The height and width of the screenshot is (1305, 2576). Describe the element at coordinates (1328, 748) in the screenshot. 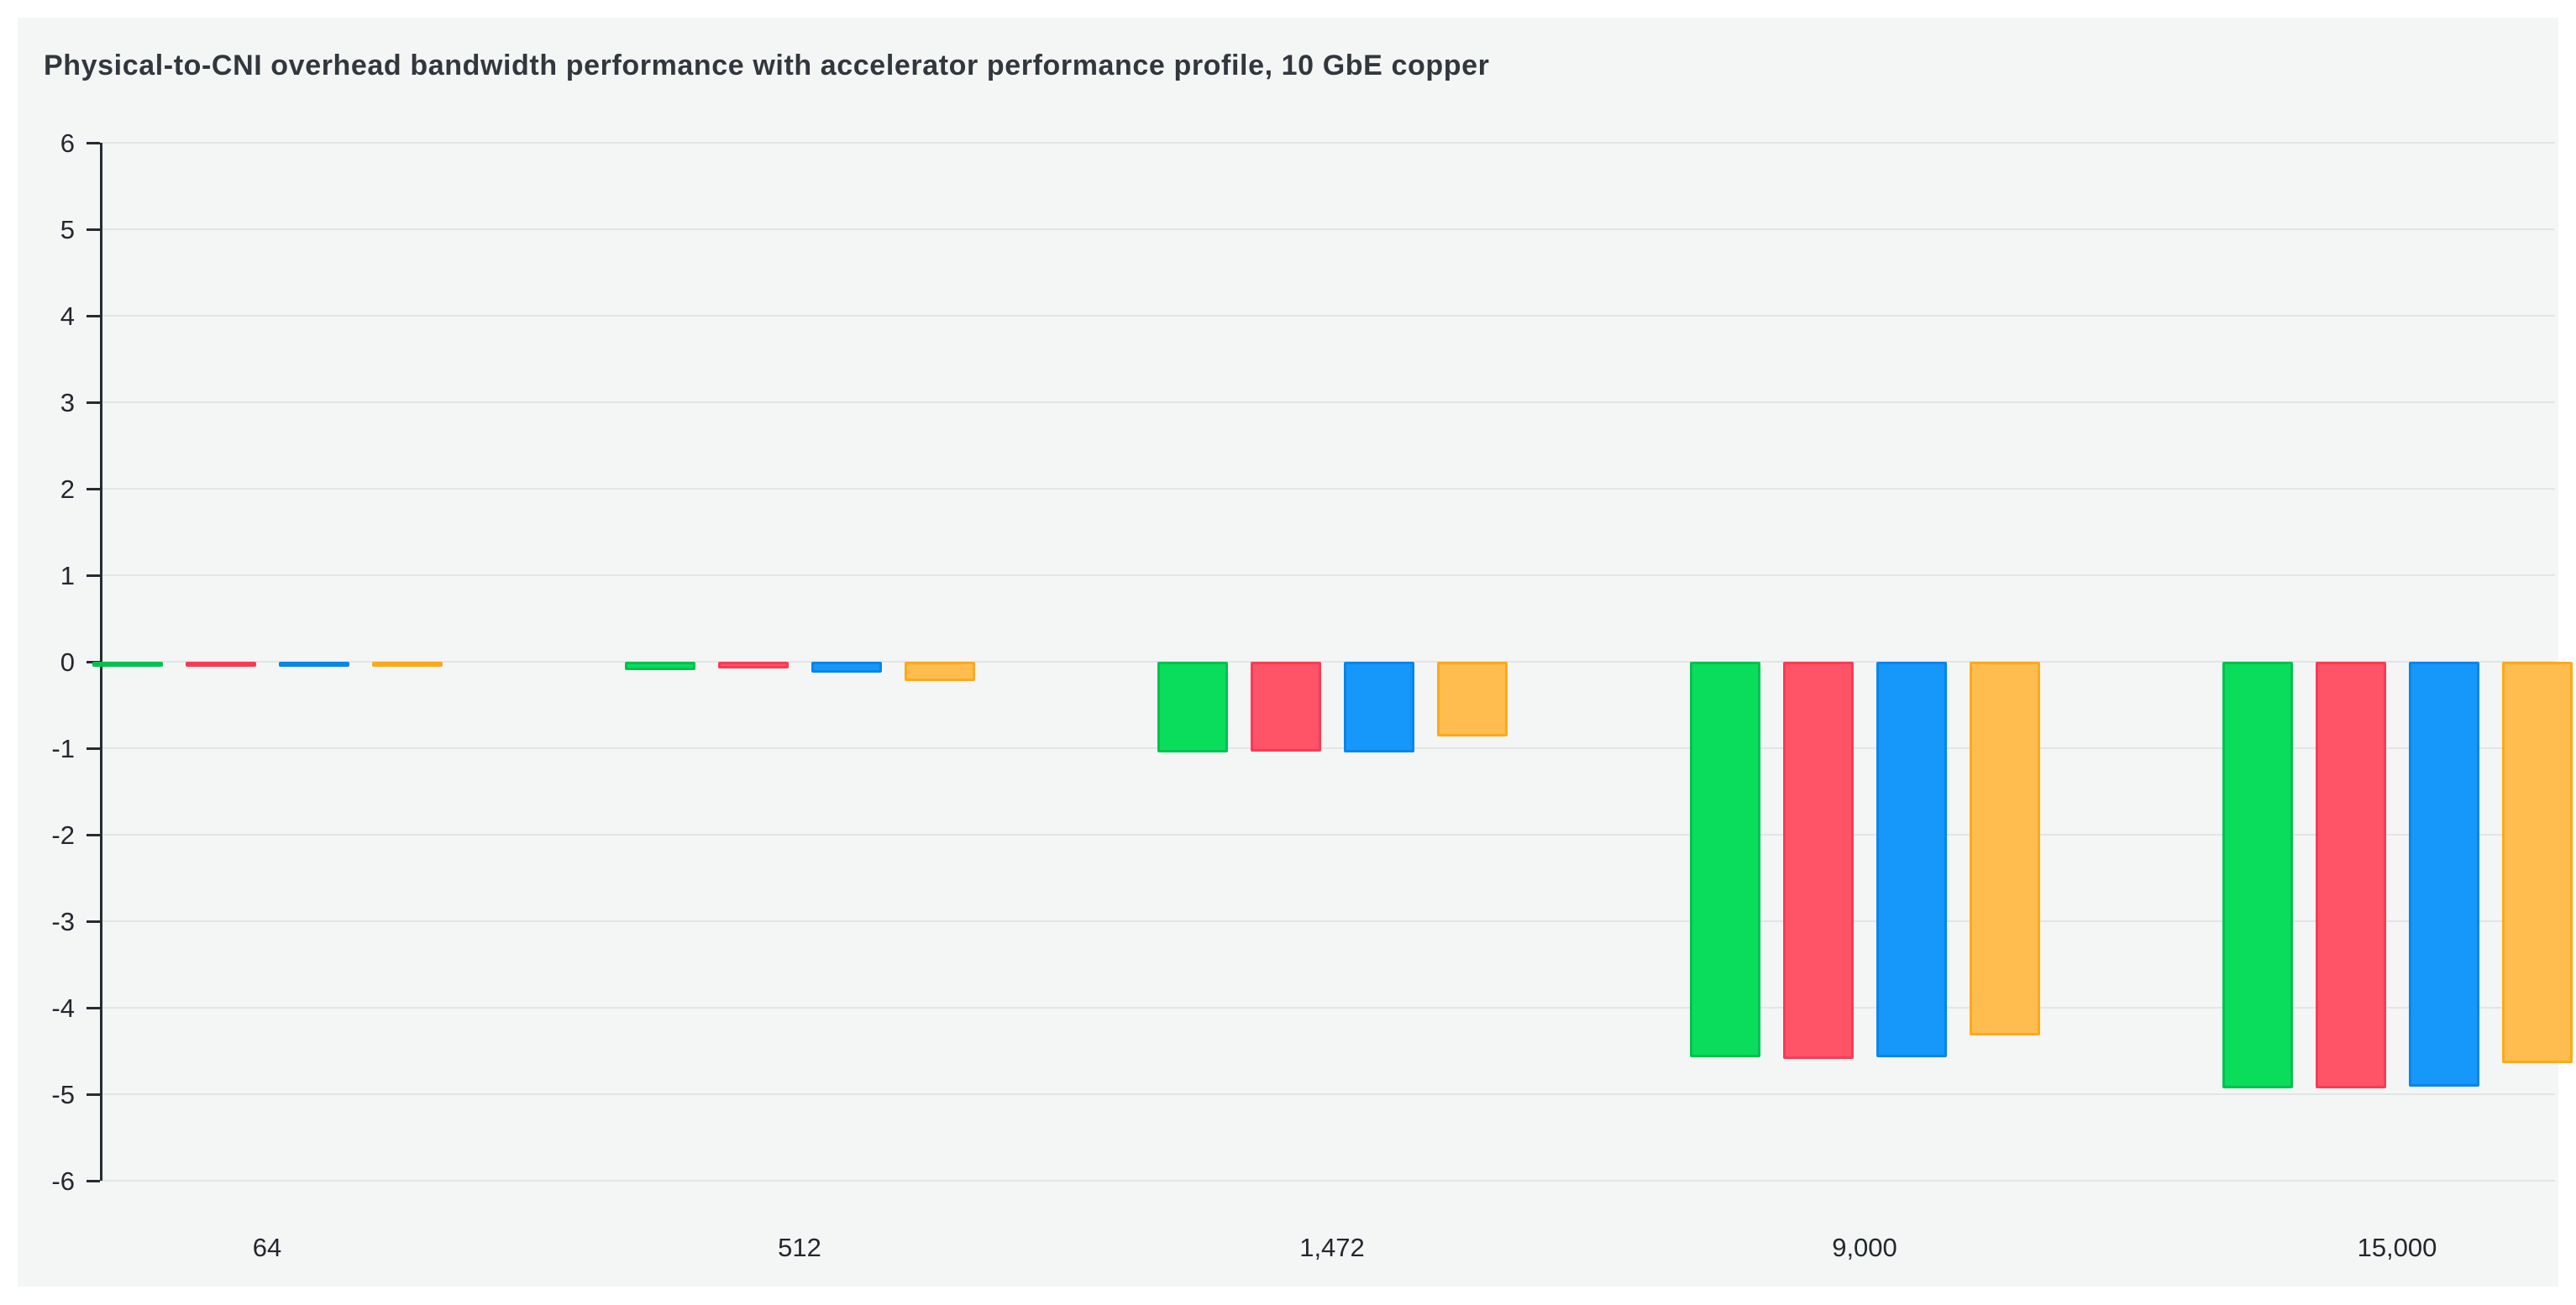

I see `gridline-y--1` at that location.